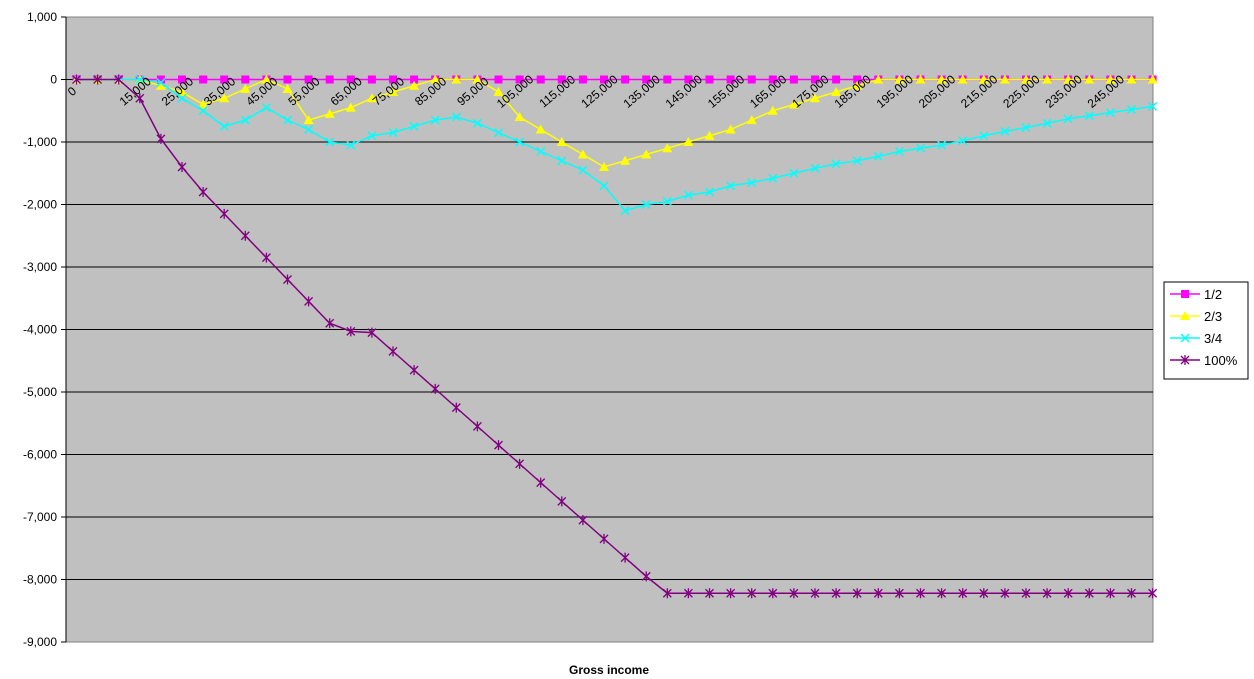  I want to click on series-line, so click(614, 123).